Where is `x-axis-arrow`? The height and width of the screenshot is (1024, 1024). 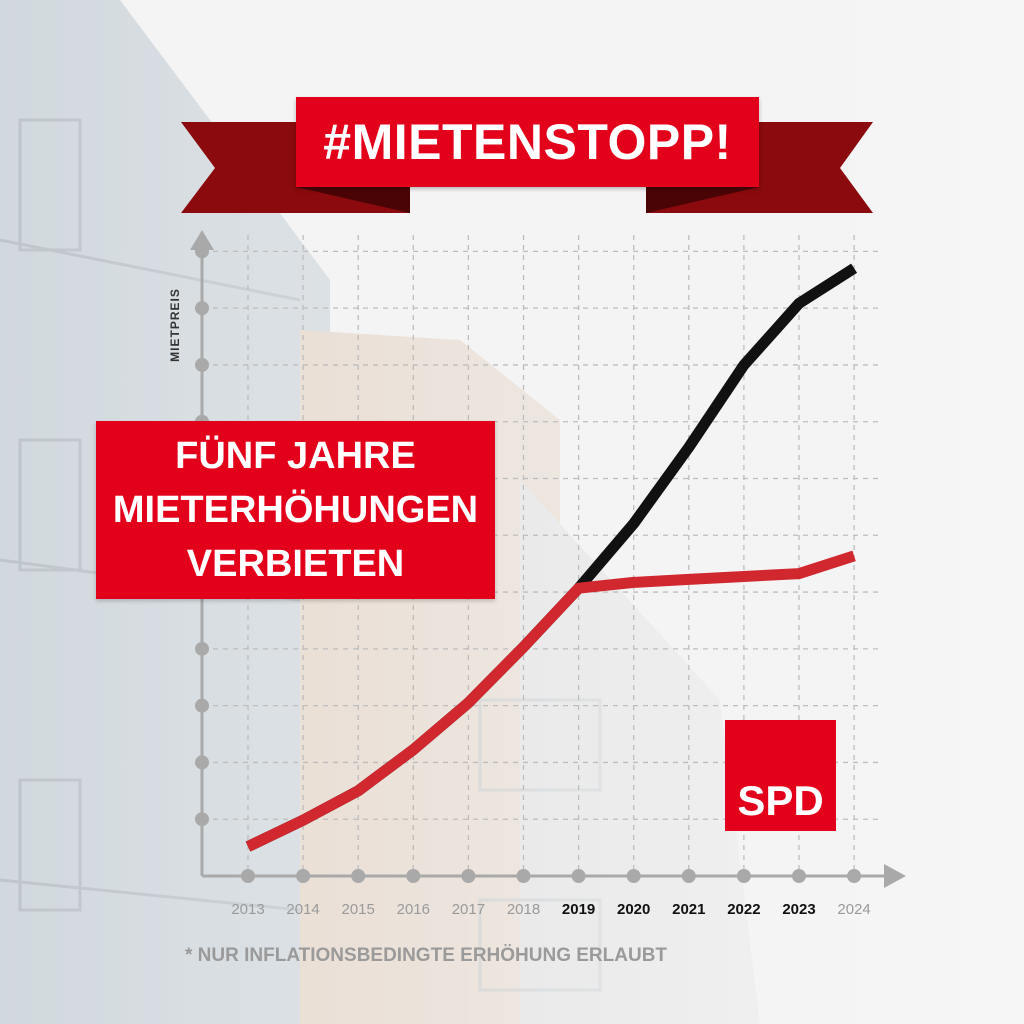
x-axis-arrow is located at coordinates (895, 876).